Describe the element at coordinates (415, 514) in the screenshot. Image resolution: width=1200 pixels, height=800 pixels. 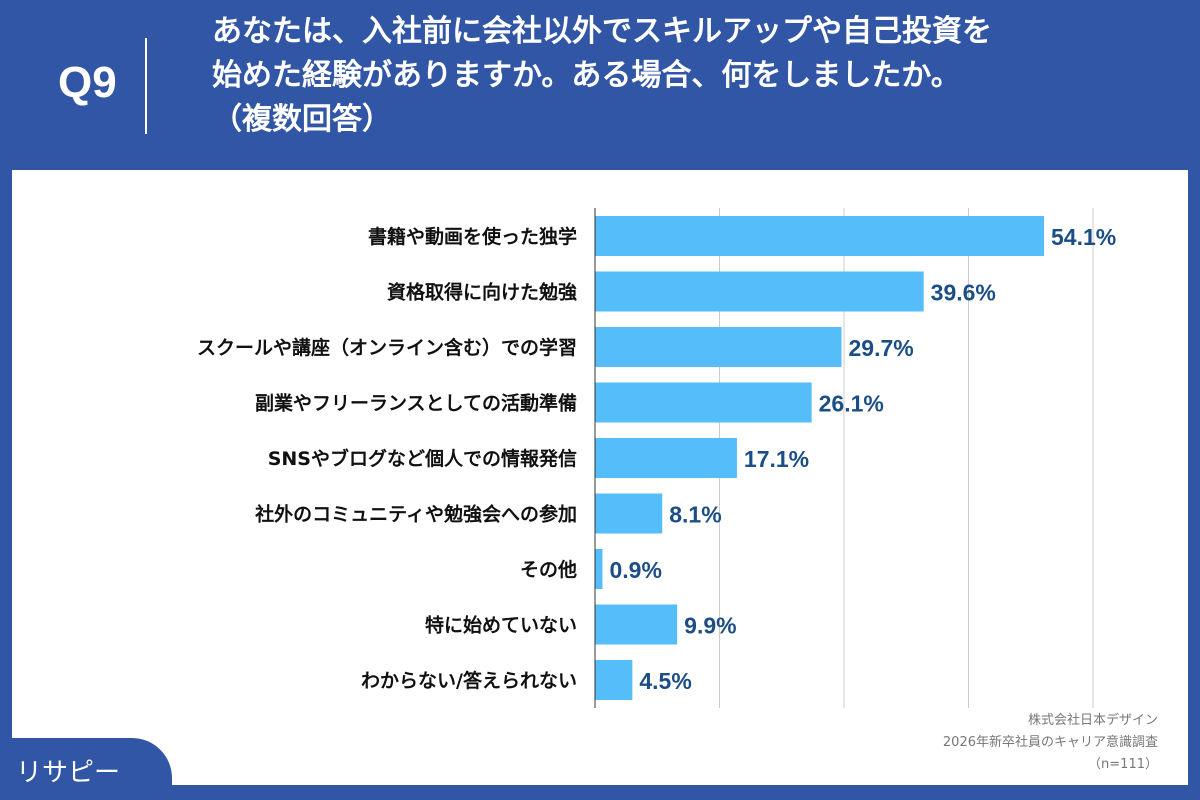
I see `category-label: 社外のコミュニティや勉強会への参加` at that location.